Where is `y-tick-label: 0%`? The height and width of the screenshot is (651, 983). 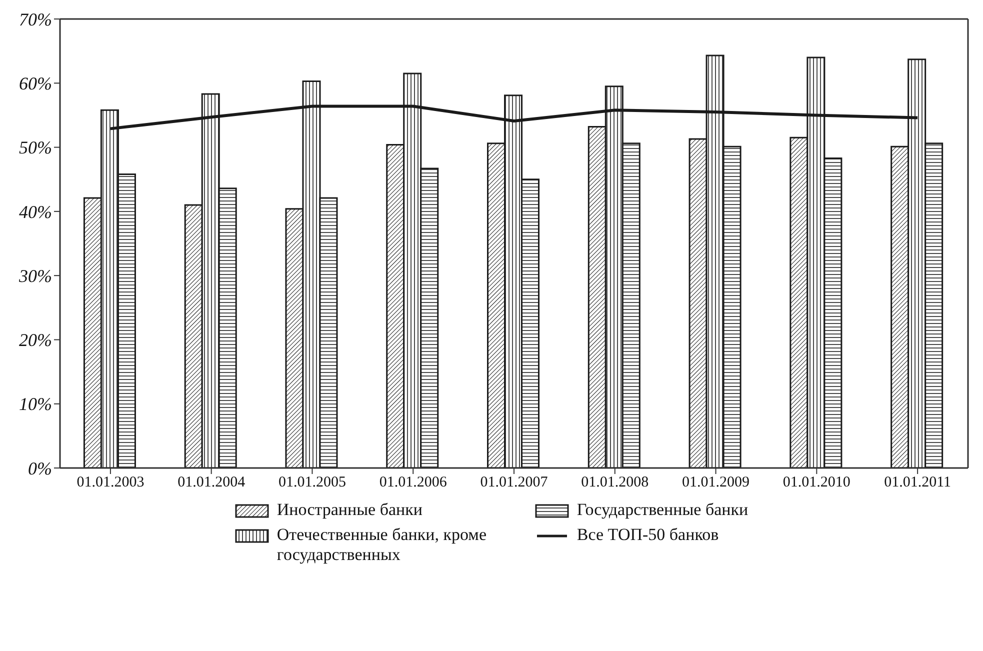
y-tick-label: 0% is located at coordinates (40, 468).